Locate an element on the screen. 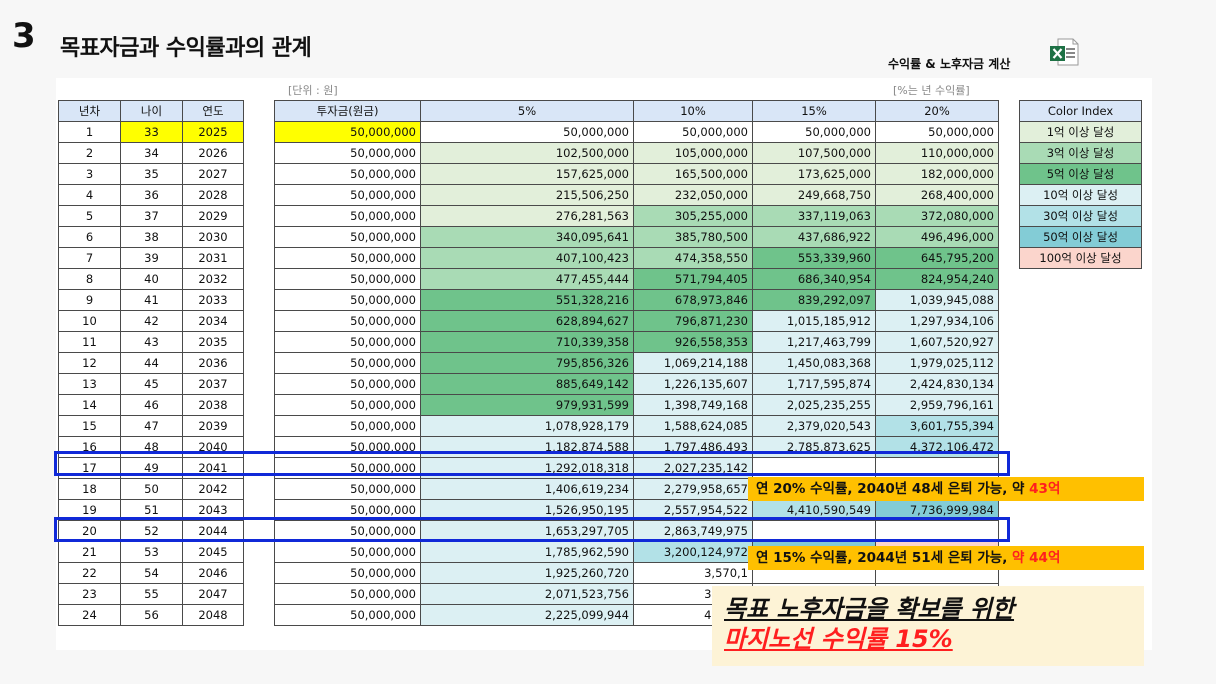  value-10pct-cell: 3,570,1 is located at coordinates (693, 573).